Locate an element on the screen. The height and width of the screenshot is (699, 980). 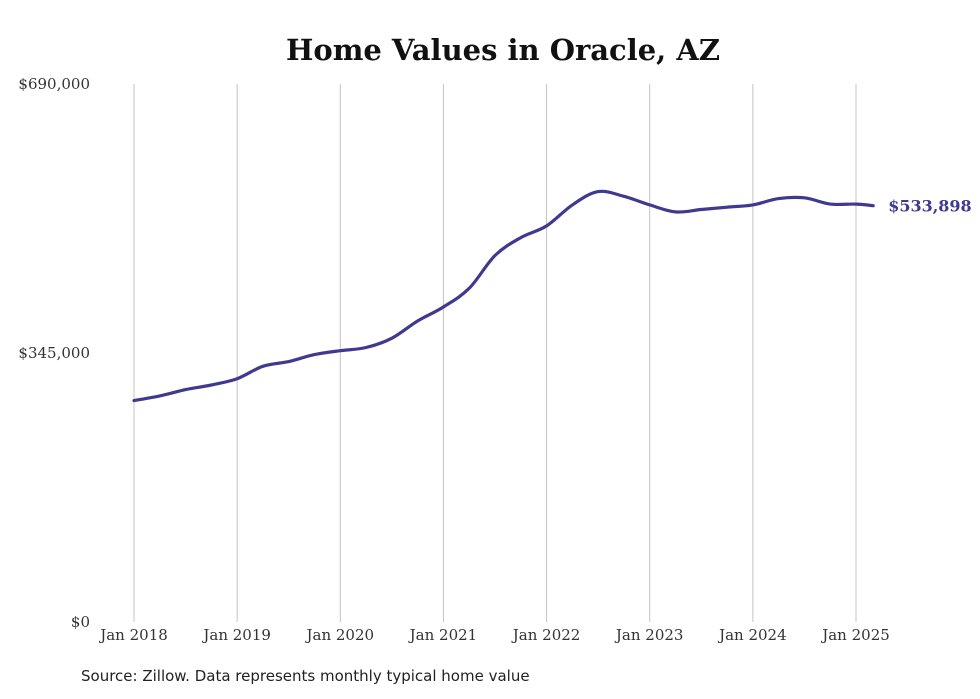
x-tick-label: Jan 2018 is located at coordinates (133, 635).